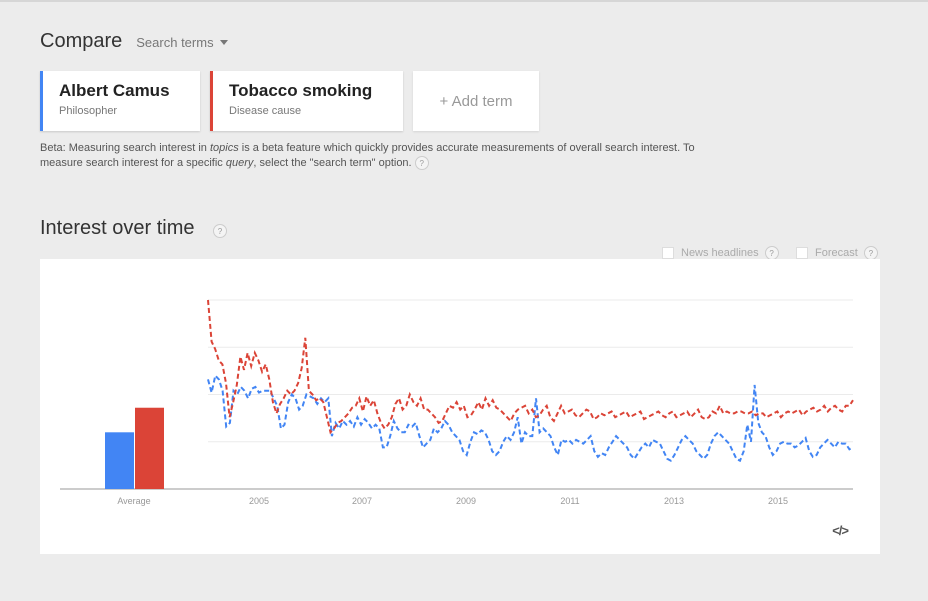  Describe the element at coordinates (114, 90) in the screenshot. I see `term-name: Albert Camus` at that location.